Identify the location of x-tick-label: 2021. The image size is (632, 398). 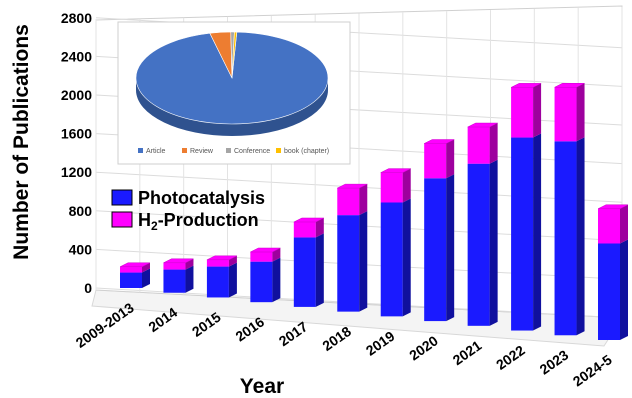
(467, 352).